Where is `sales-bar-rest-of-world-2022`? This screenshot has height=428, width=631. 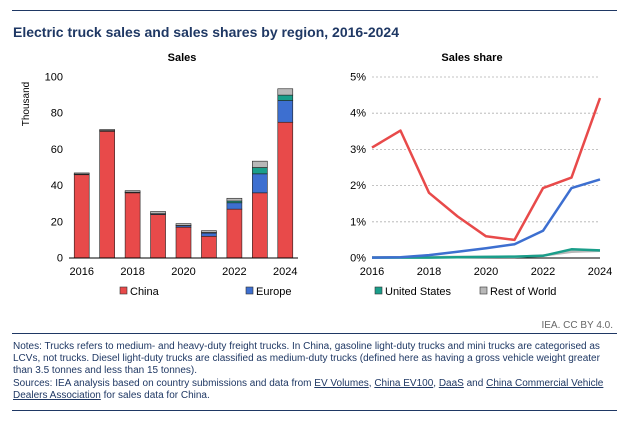
sales-bar-rest-of-world-2022 is located at coordinates (234, 199).